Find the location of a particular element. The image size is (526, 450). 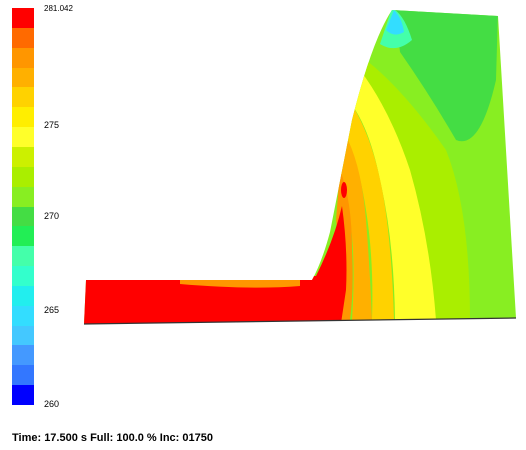

part-bottom-edge is located at coordinates (300, 321).